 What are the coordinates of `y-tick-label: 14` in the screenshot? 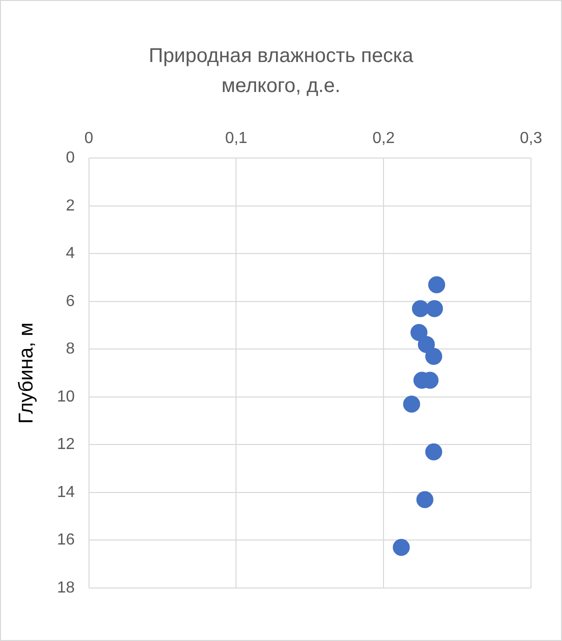 It's located at (66, 492).